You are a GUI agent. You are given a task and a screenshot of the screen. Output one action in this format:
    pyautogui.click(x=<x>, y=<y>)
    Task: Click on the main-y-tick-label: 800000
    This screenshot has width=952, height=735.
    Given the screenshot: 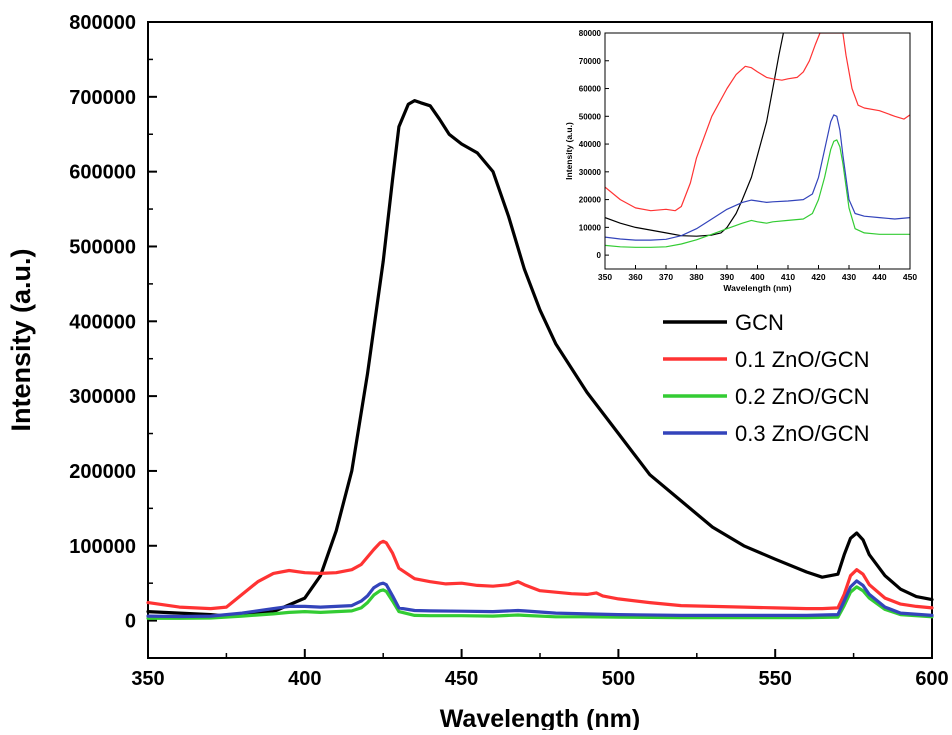 What is the action you would take?
    pyautogui.click(x=102, y=23)
    